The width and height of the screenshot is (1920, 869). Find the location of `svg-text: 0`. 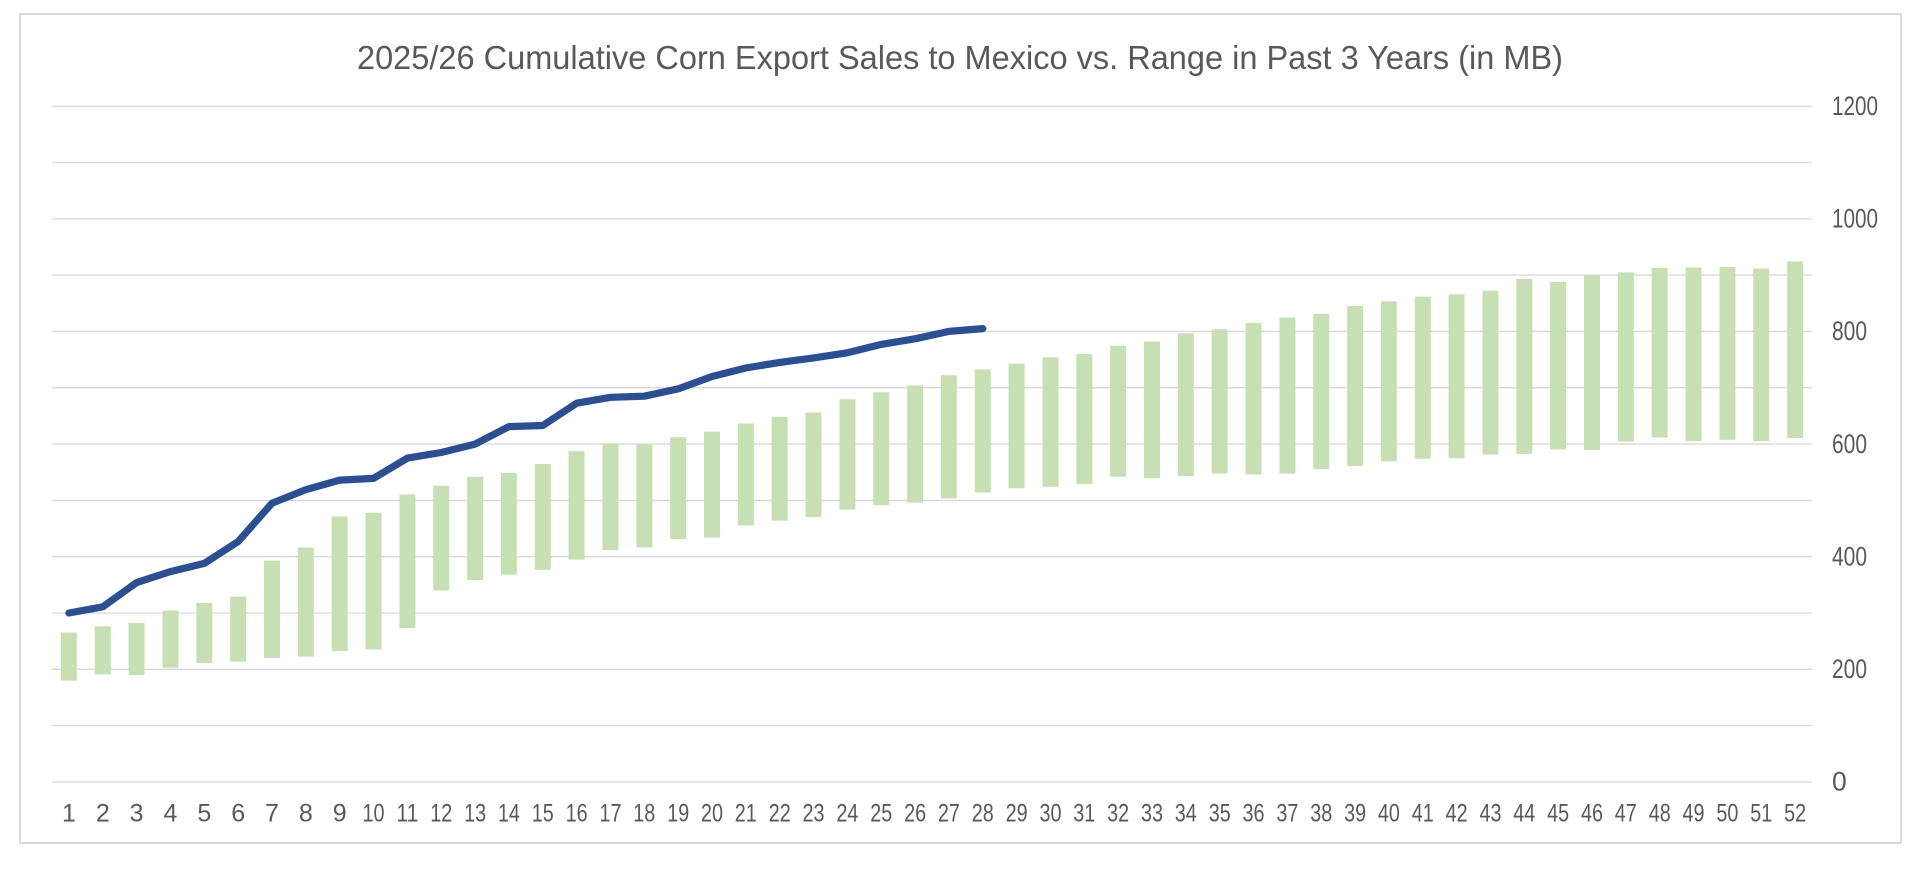

svg-text: 0 is located at coordinates (1839, 782).